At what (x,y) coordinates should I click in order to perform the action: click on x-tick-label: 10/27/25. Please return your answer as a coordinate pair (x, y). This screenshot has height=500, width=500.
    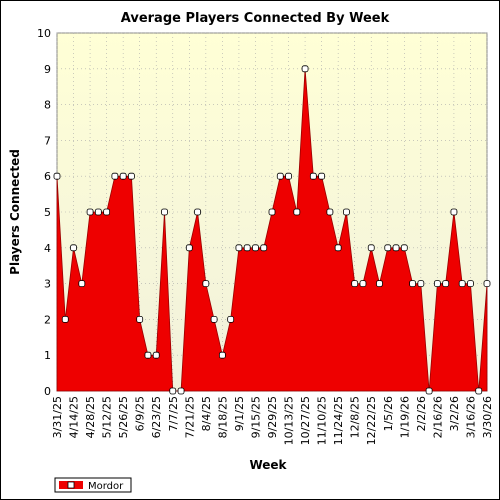
    Looking at the image, I should click on (305, 420).